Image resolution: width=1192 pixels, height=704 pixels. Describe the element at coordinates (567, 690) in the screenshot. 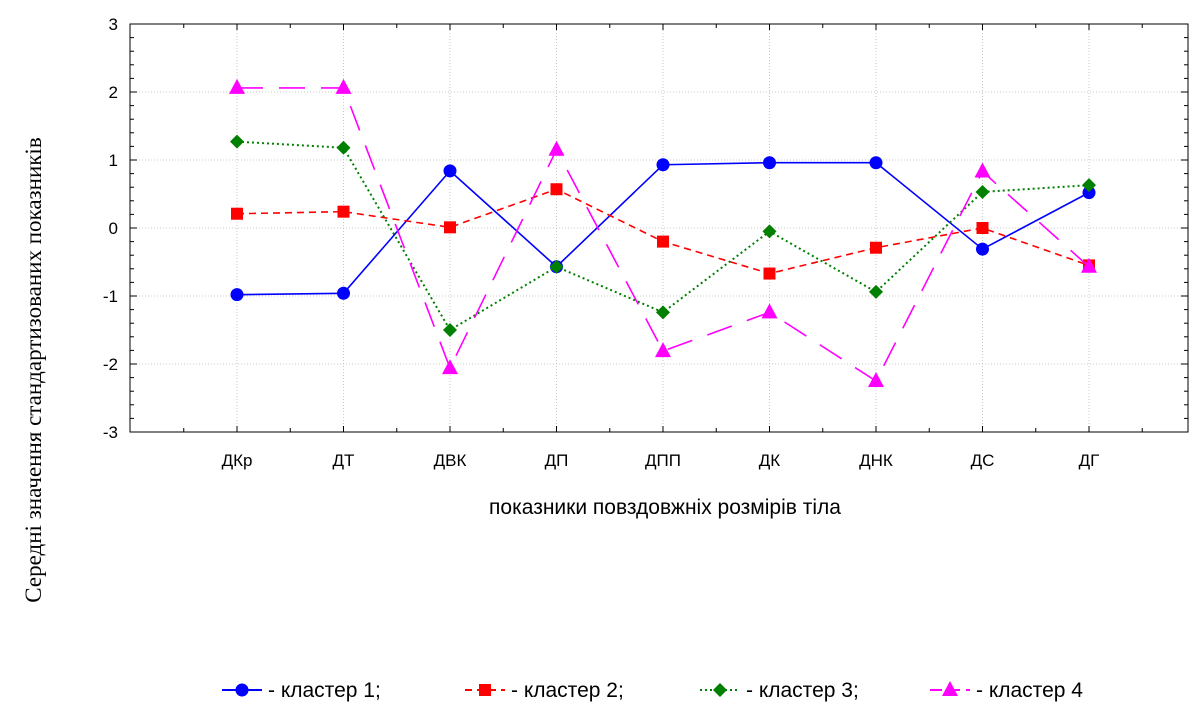

I see `legend-label: - кластер 2;` at that location.